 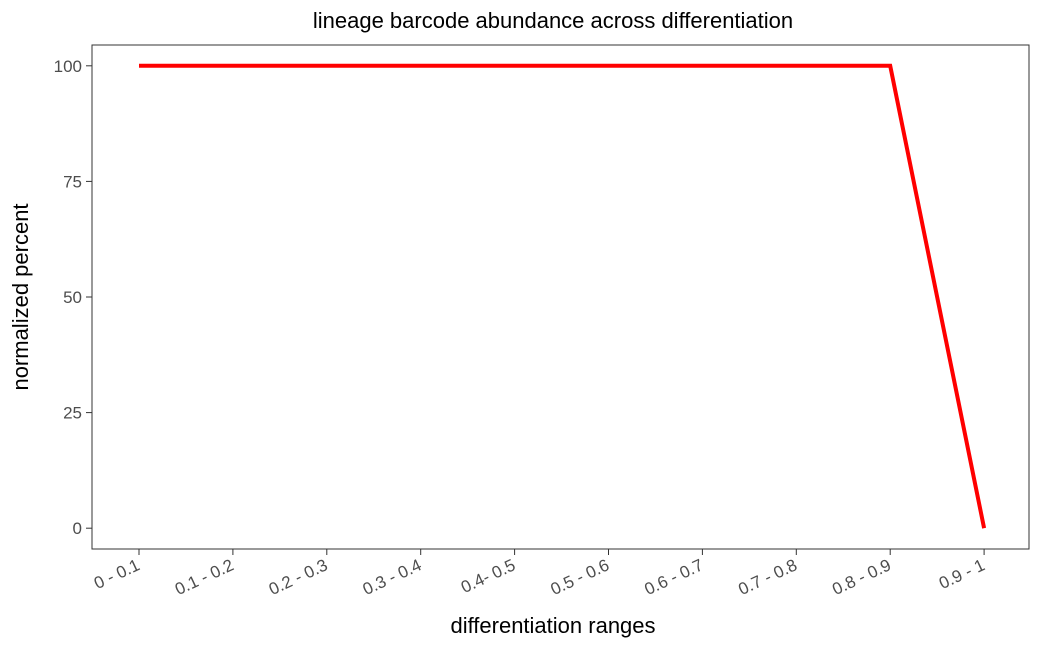 I want to click on y-axis: 0 25 50 75 100, so click(x=73, y=297).